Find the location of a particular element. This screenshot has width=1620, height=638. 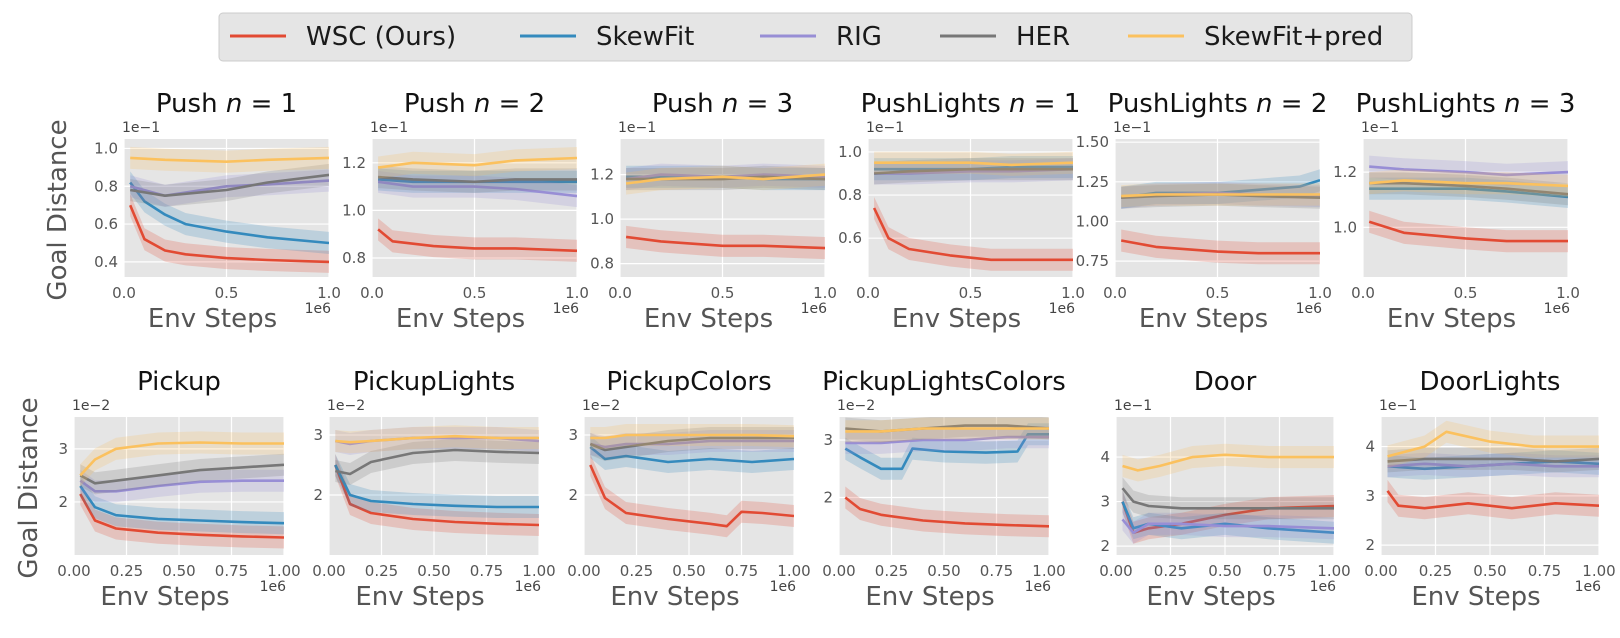

subplot-title: Push n = 1 is located at coordinates (226, 104).